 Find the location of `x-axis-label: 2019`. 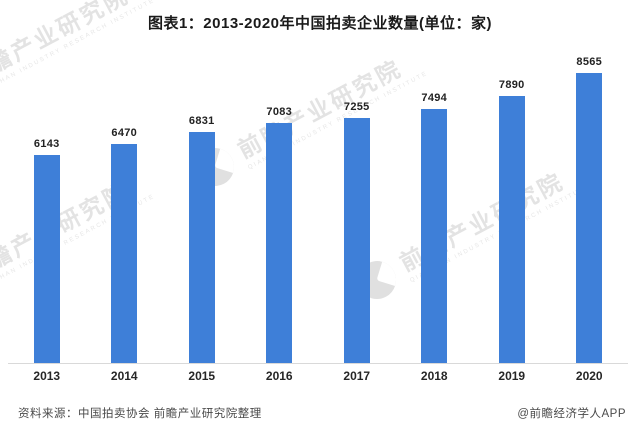

x-axis-label: 2019 is located at coordinates (512, 376).